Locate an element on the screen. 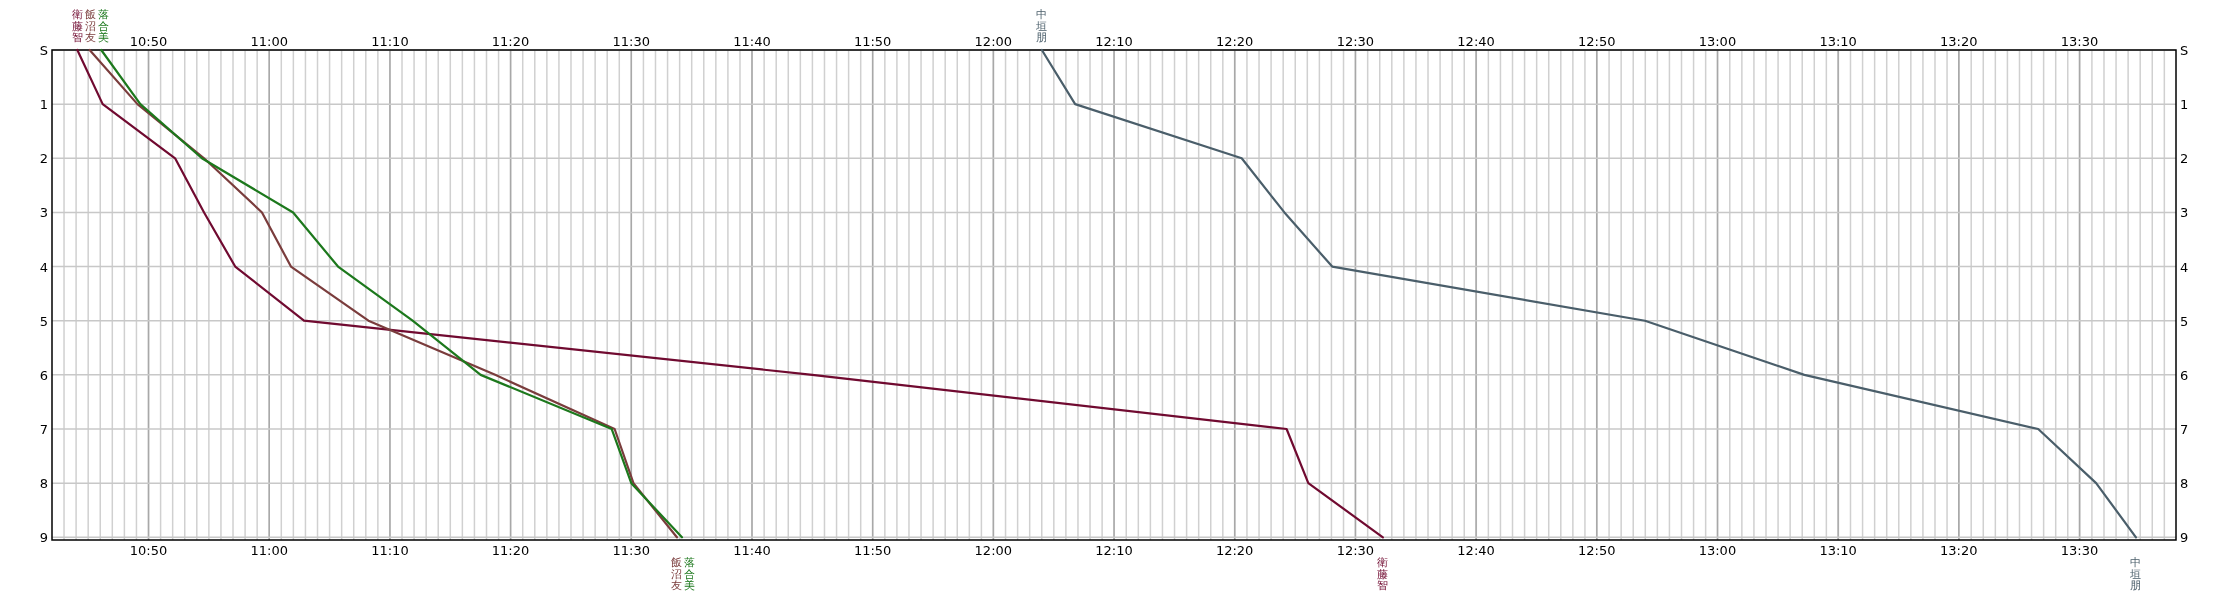 The height and width of the screenshot is (600, 2217). x2-tick-label: 12:30 is located at coordinates (1355, 550).